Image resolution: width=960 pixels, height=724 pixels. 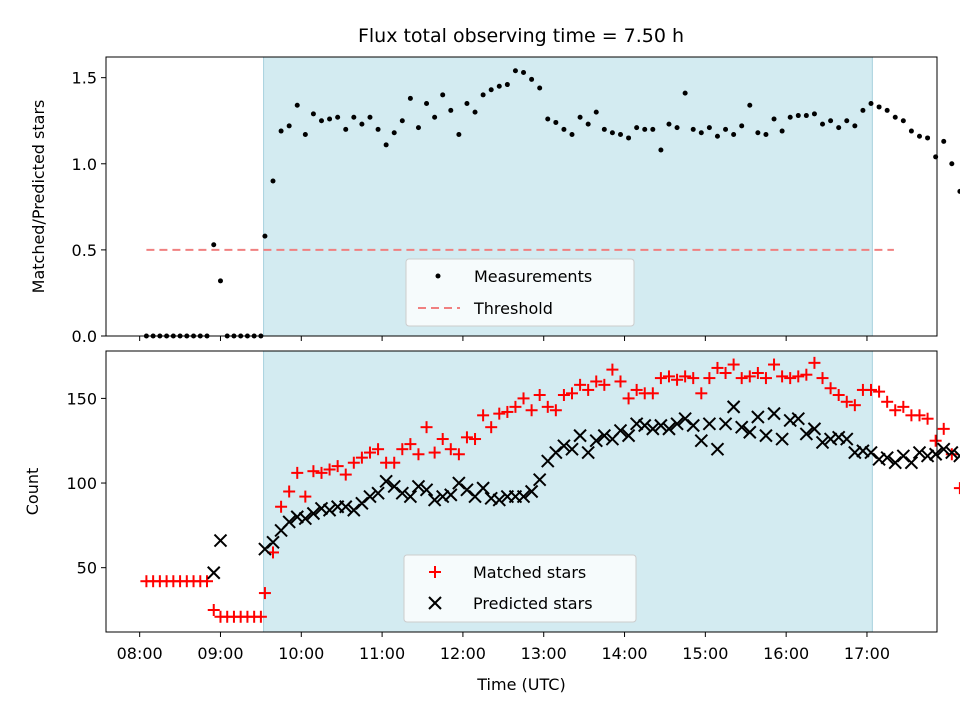 What do you see at coordinates (503, 338) in the screenshot?
I see `top-x-ticks` at bounding box center [503, 338].